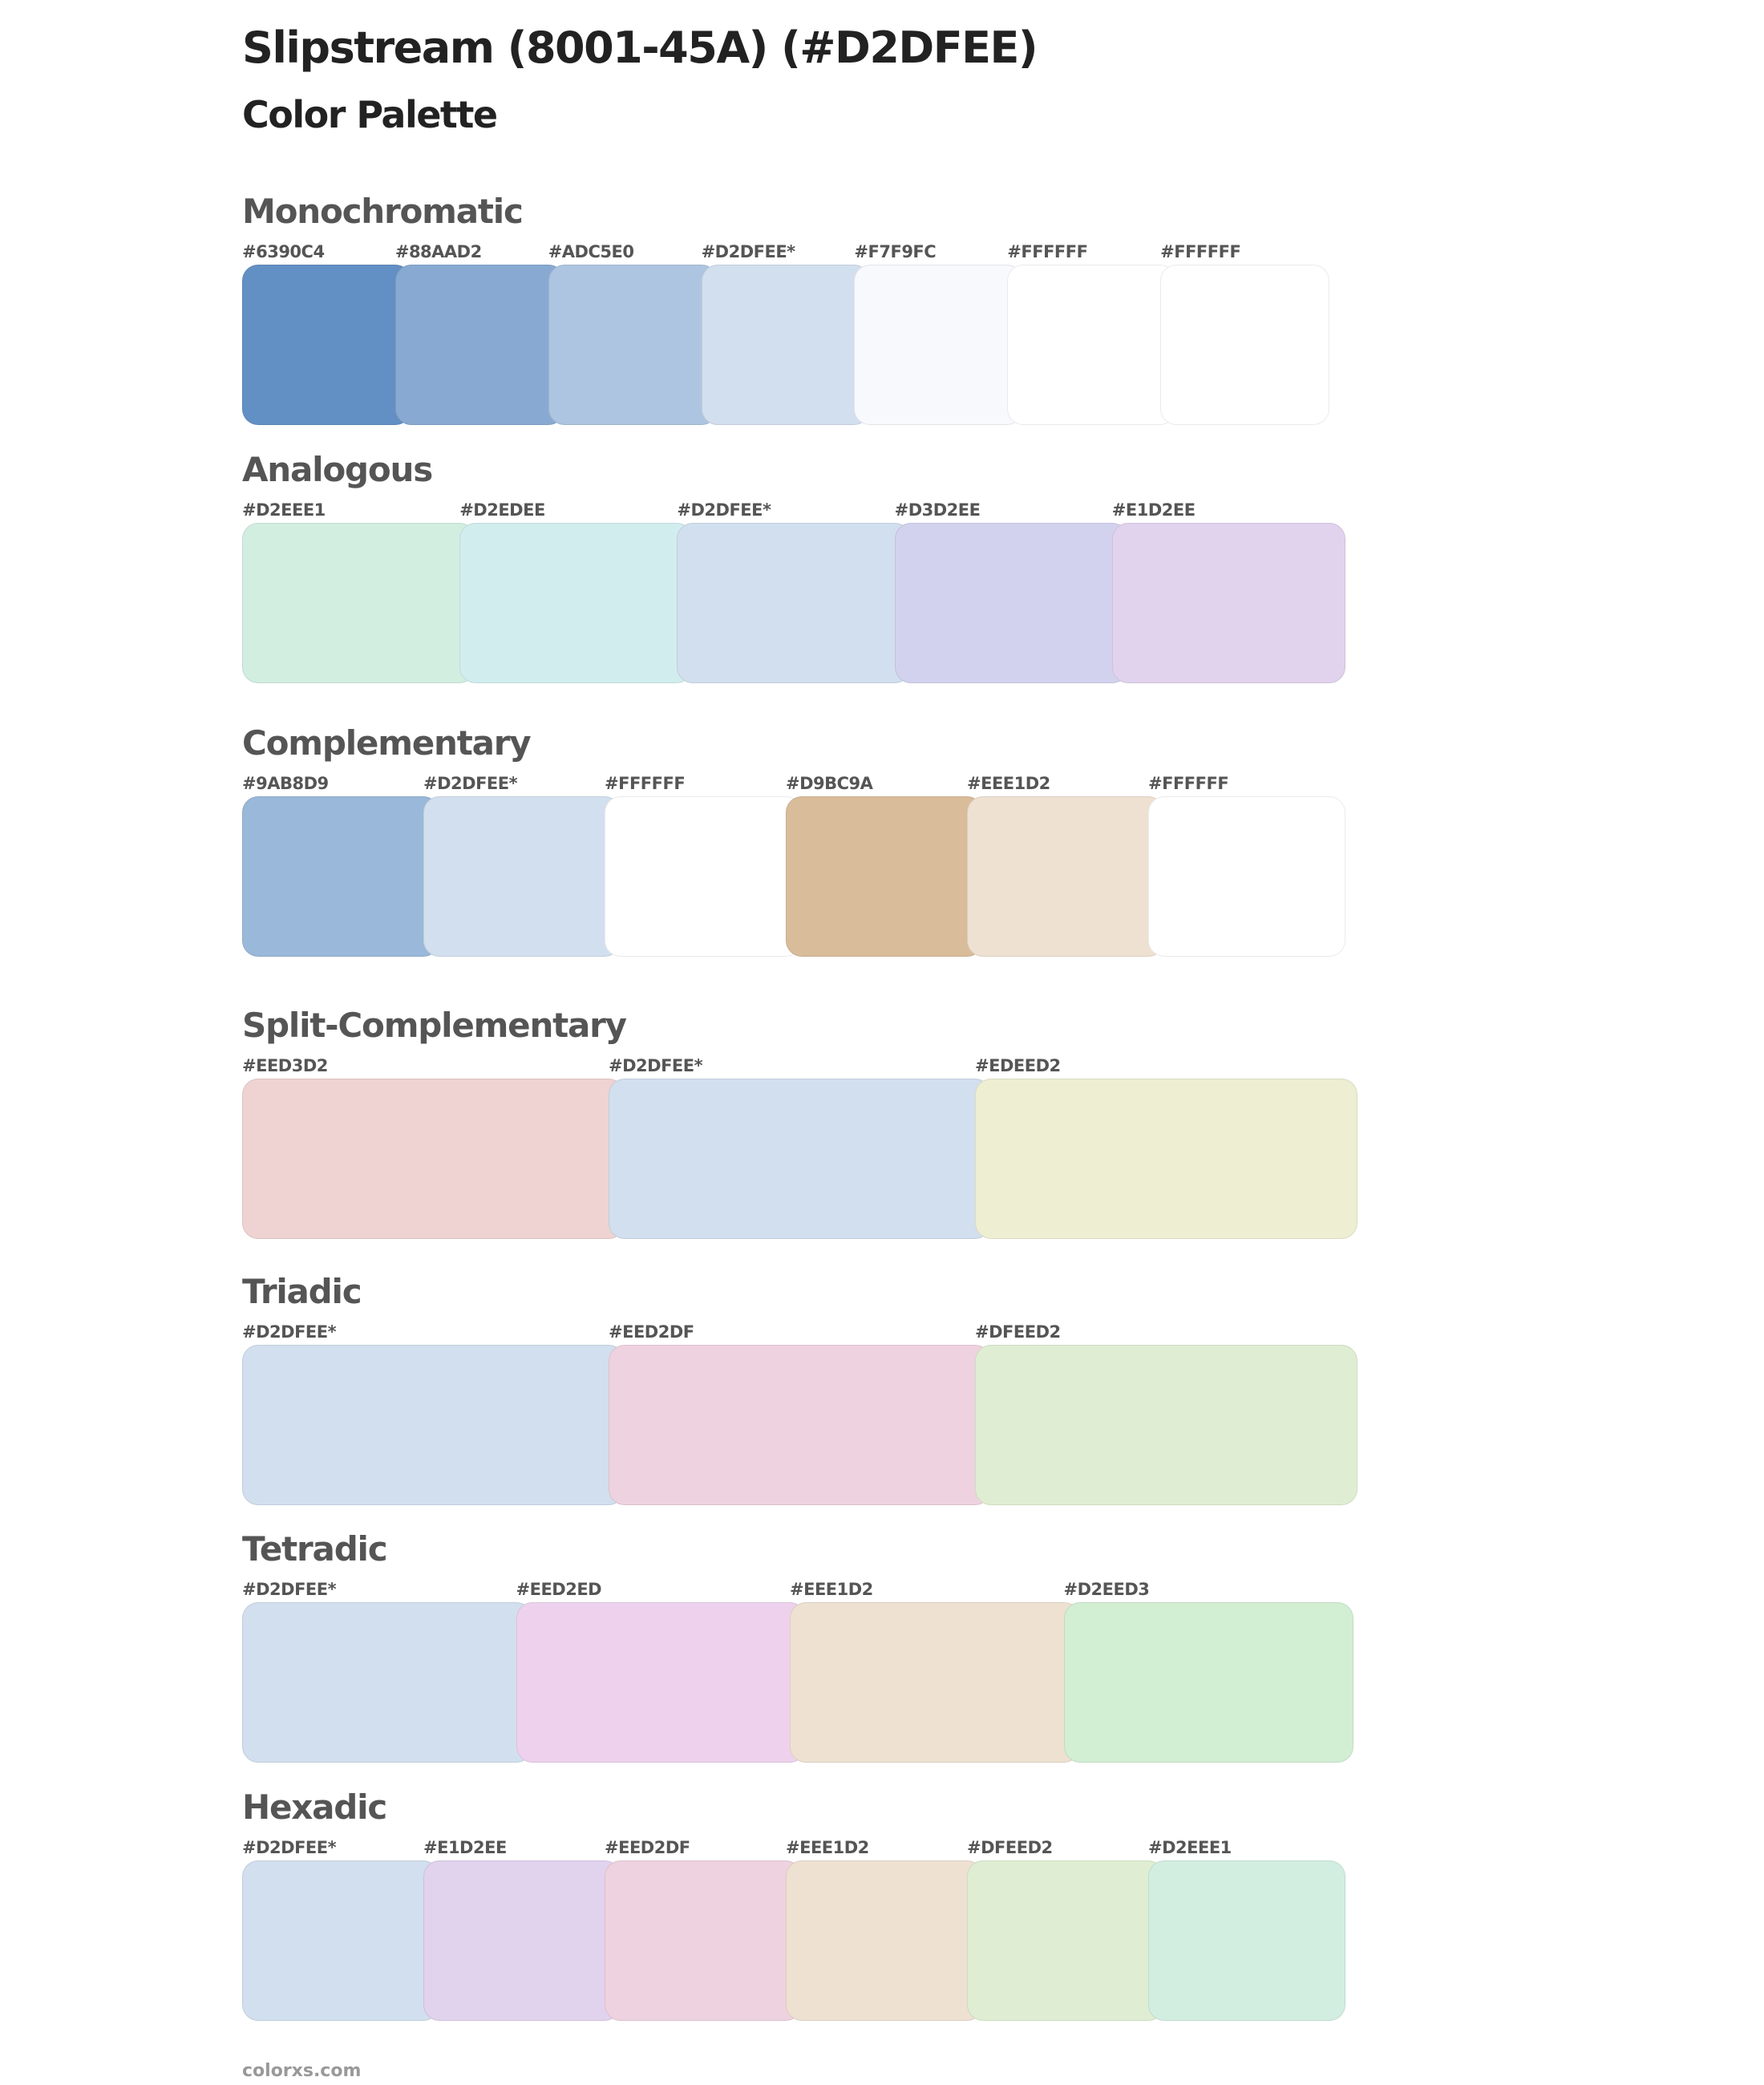  What do you see at coordinates (1190, 1847) in the screenshot?
I see `swatch-hex-label: #D2EEE1` at bounding box center [1190, 1847].